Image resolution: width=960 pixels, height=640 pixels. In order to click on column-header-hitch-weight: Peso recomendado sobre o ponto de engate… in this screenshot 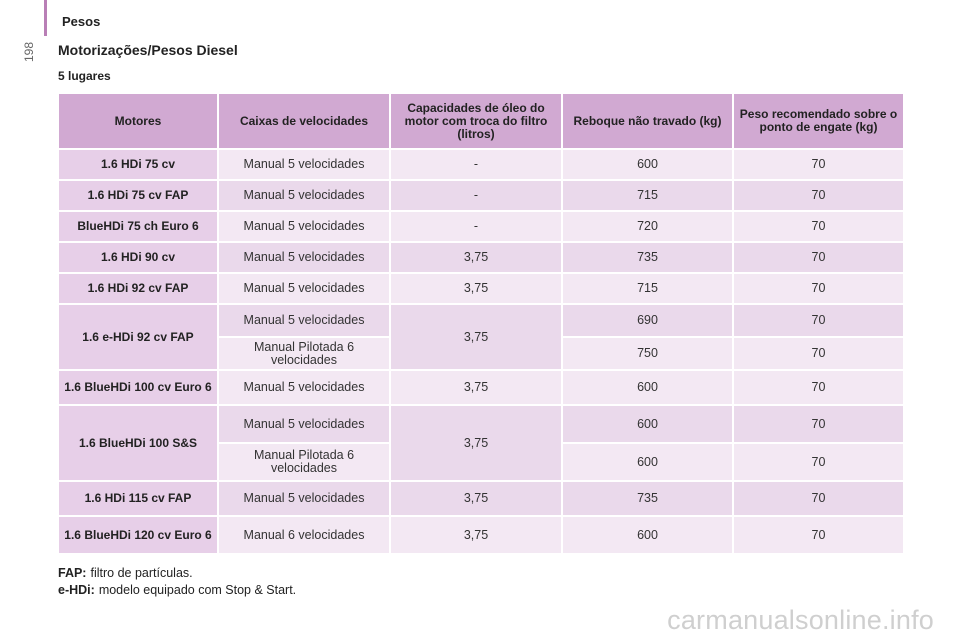, I will do `click(818, 121)`.